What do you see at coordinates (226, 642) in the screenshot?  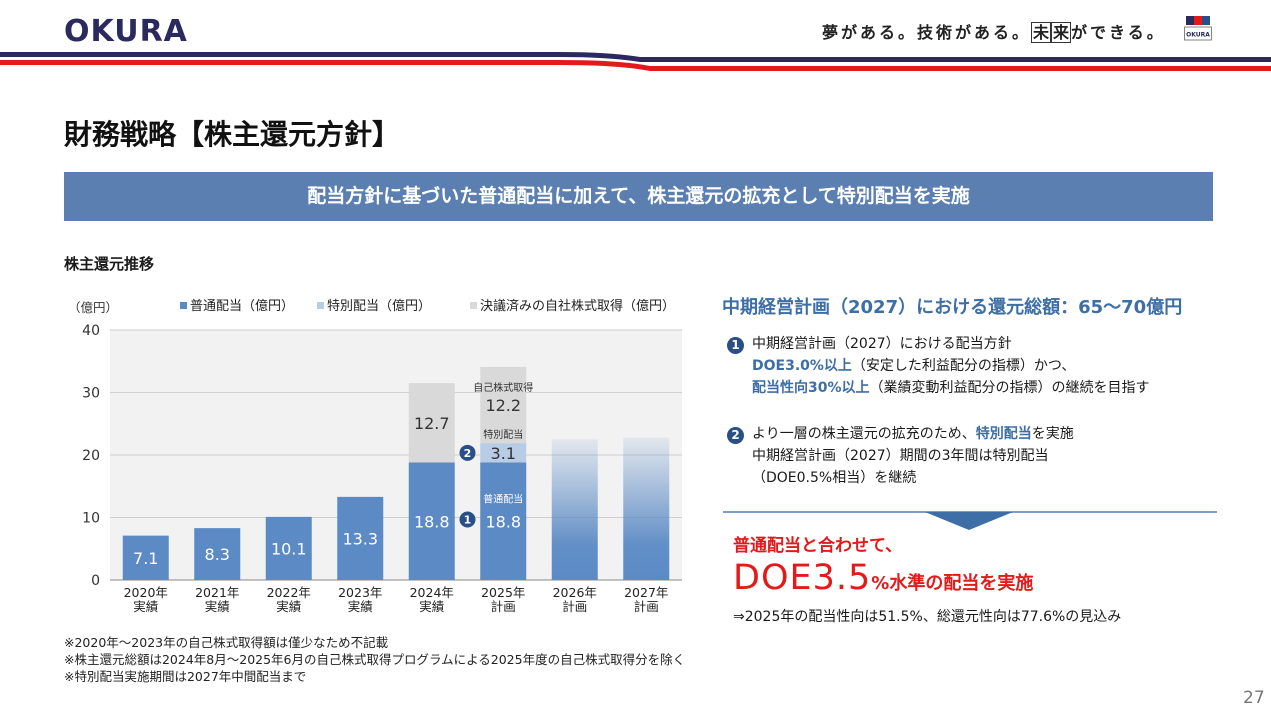 I see `footnote-1: ※2020年～2023年の自己株式取得額は僅少なため不記載` at bounding box center [226, 642].